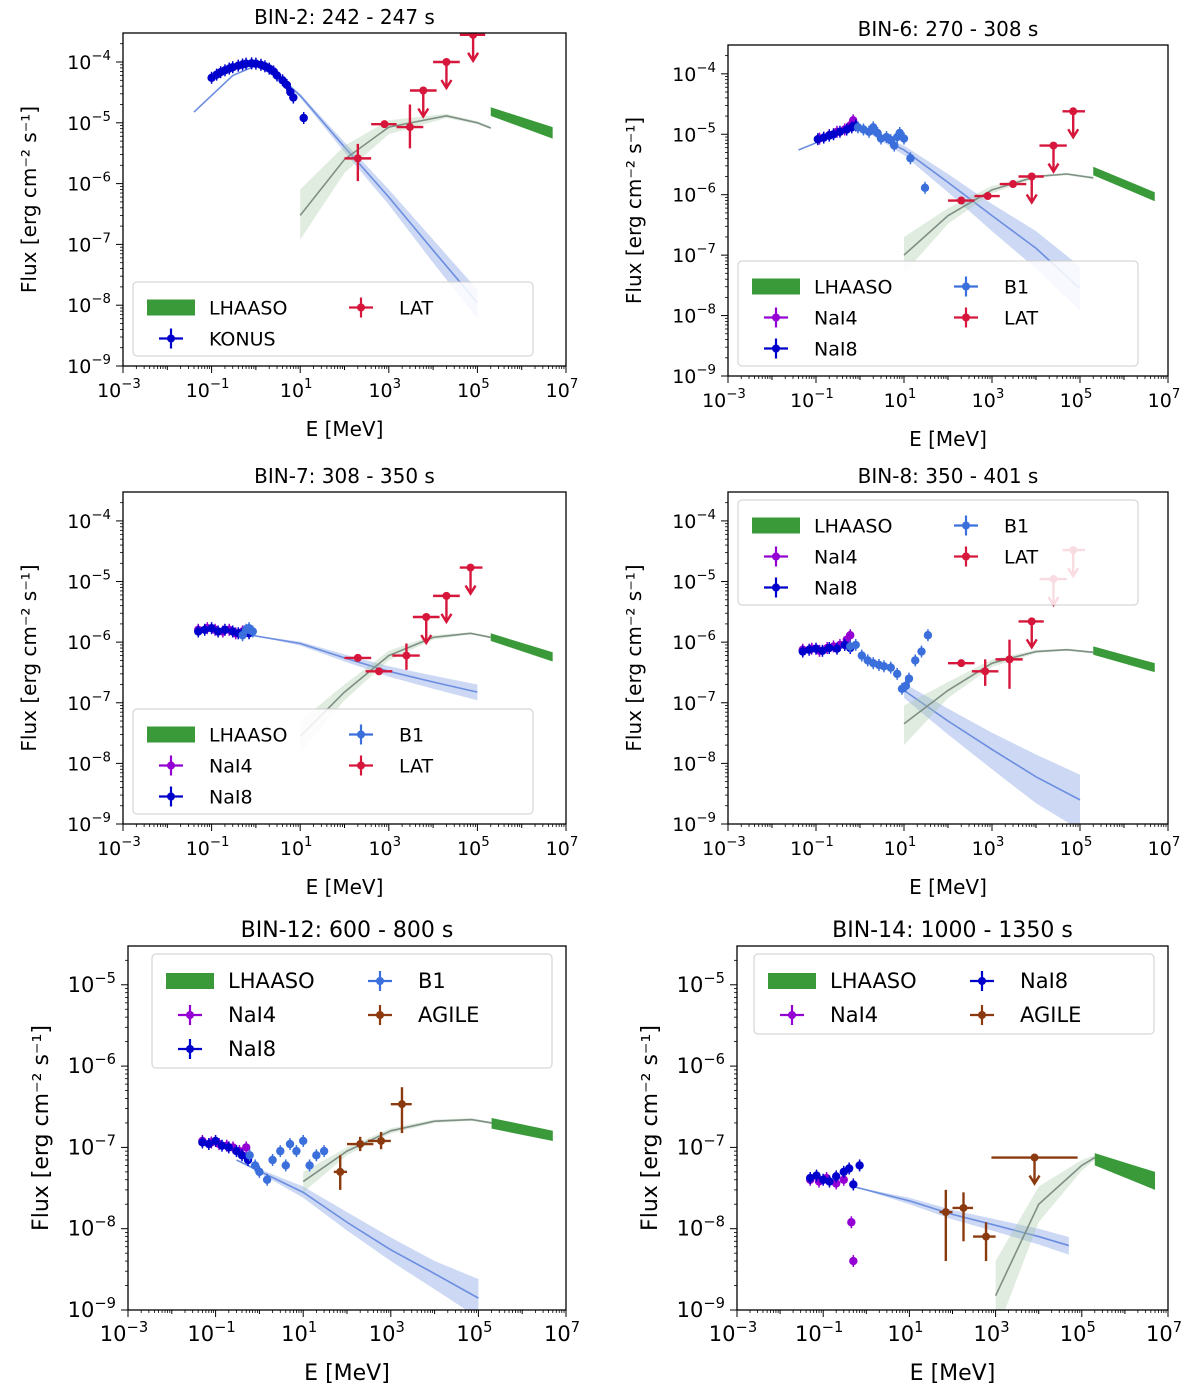 This screenshot has height=1399, width=1200. Describe the element at coordinates (352, 1011) in the screenshot. I see `legend: LHAASO NaI4 NaI8 B1 AGILE` at that location.